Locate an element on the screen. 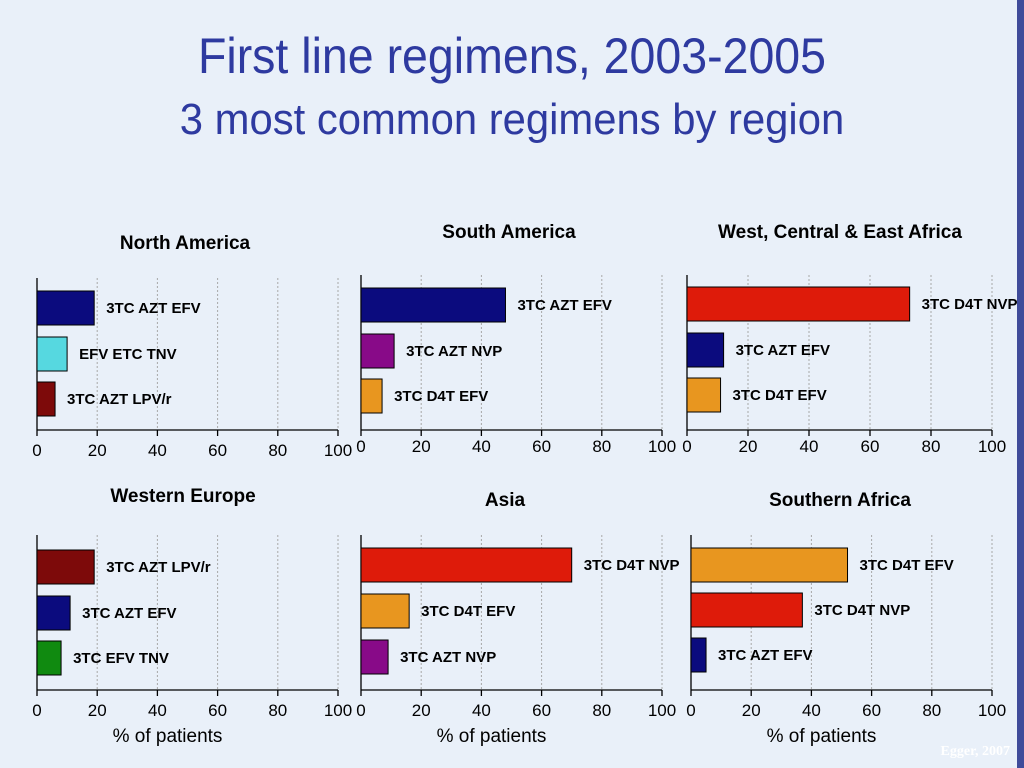  panel-title: South America is located at coordinates (509, 232).